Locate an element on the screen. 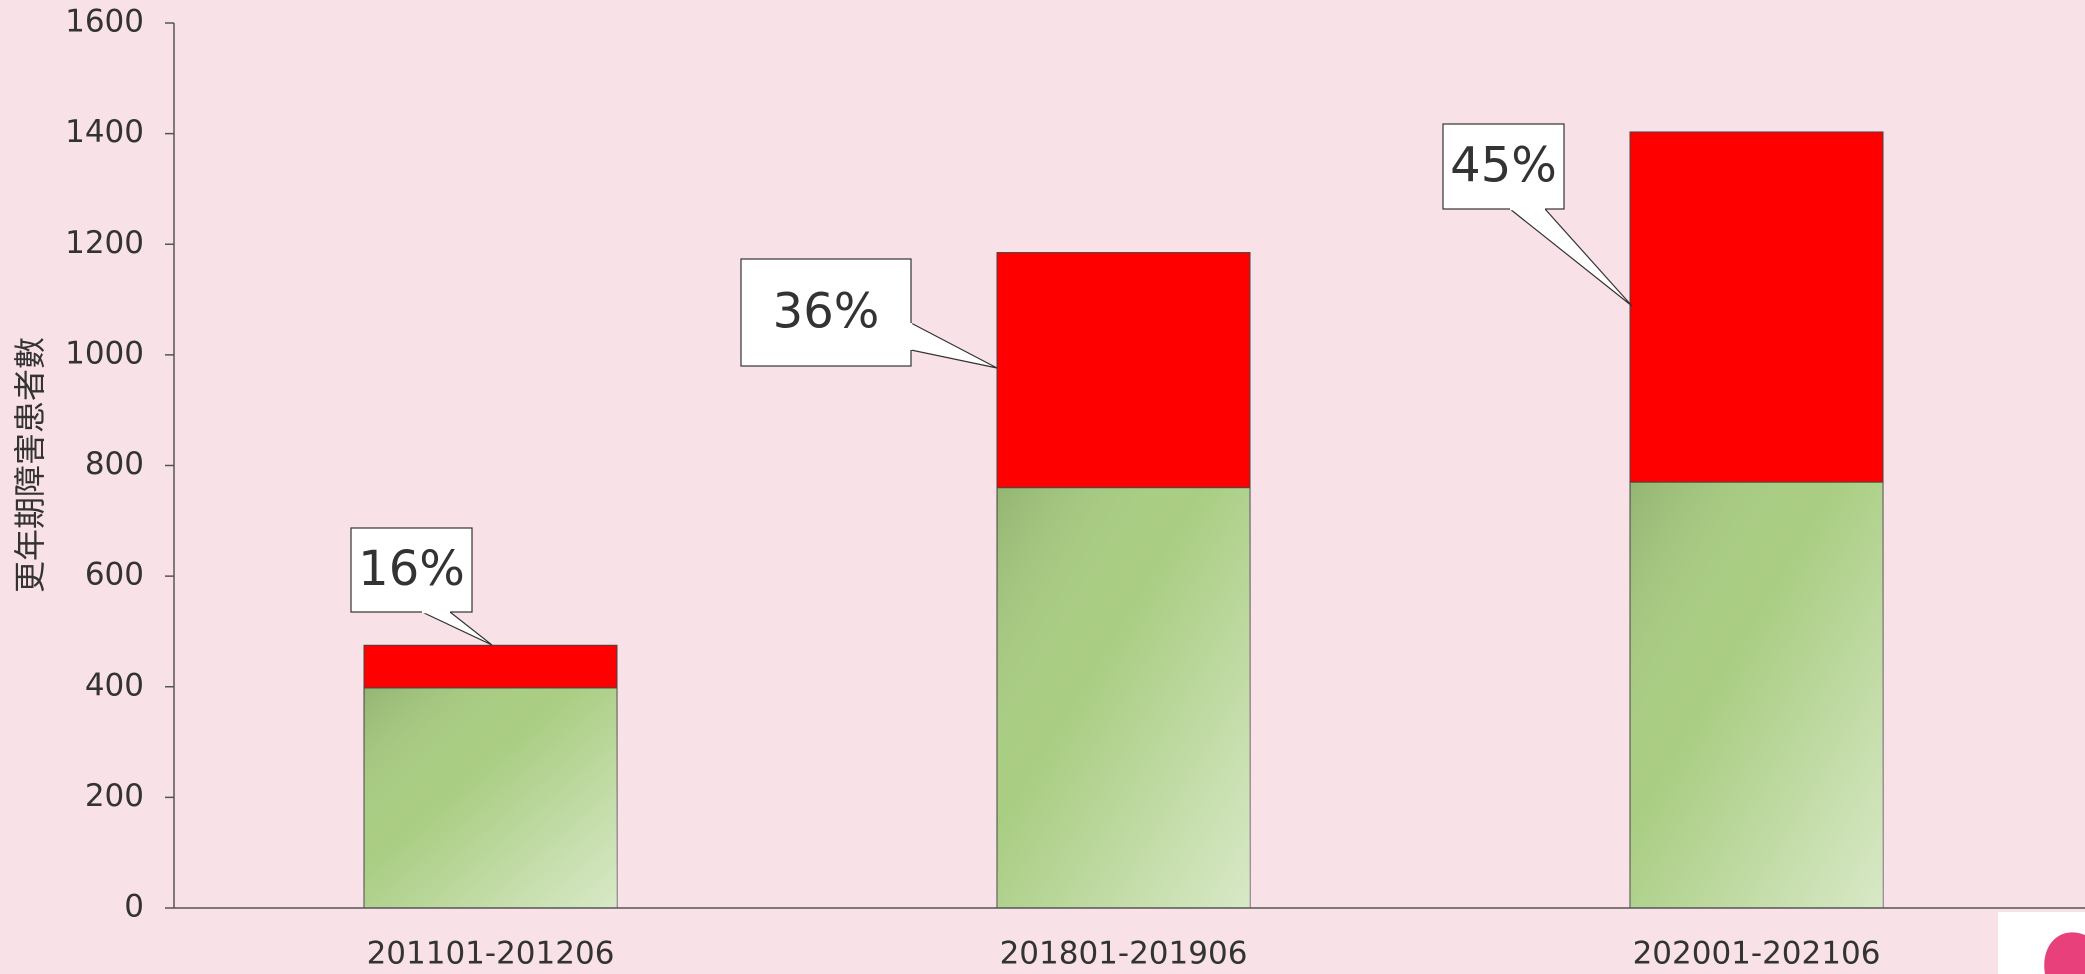 This screenshot has width=2085, height=974. y-axis-label: 更年期障害患者數 is located at coordinates (30, 465).